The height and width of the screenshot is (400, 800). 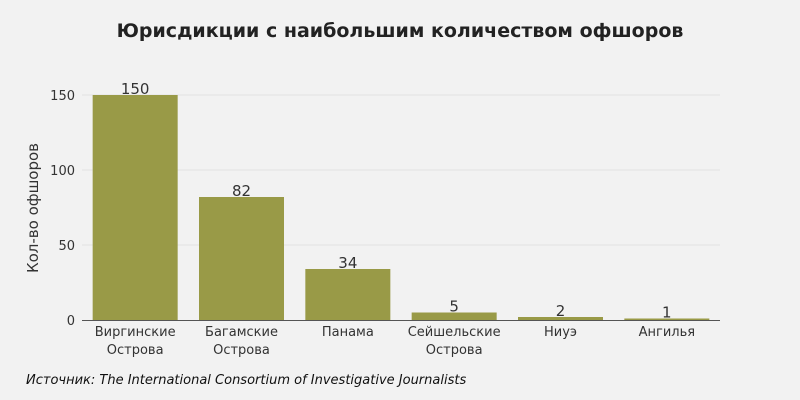 I want to click on data-label: 82, so click(x=241, y=191).